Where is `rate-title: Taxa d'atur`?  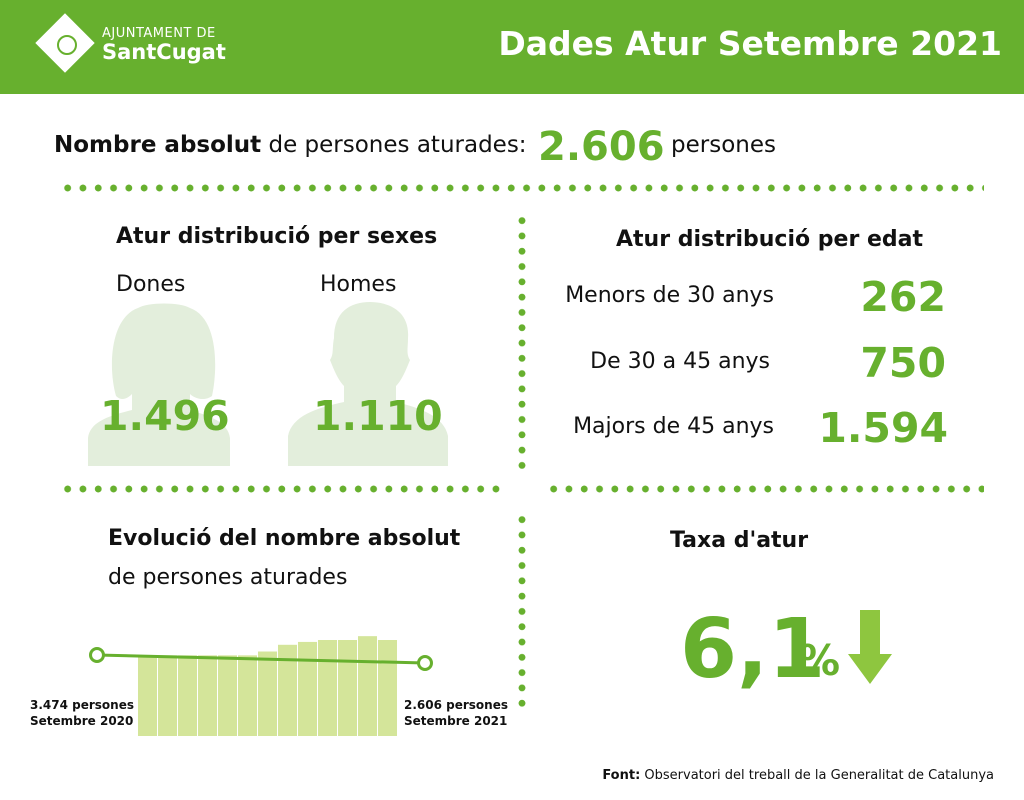
rate-title: Taxa d'atur is located at coordinates (739, 540).